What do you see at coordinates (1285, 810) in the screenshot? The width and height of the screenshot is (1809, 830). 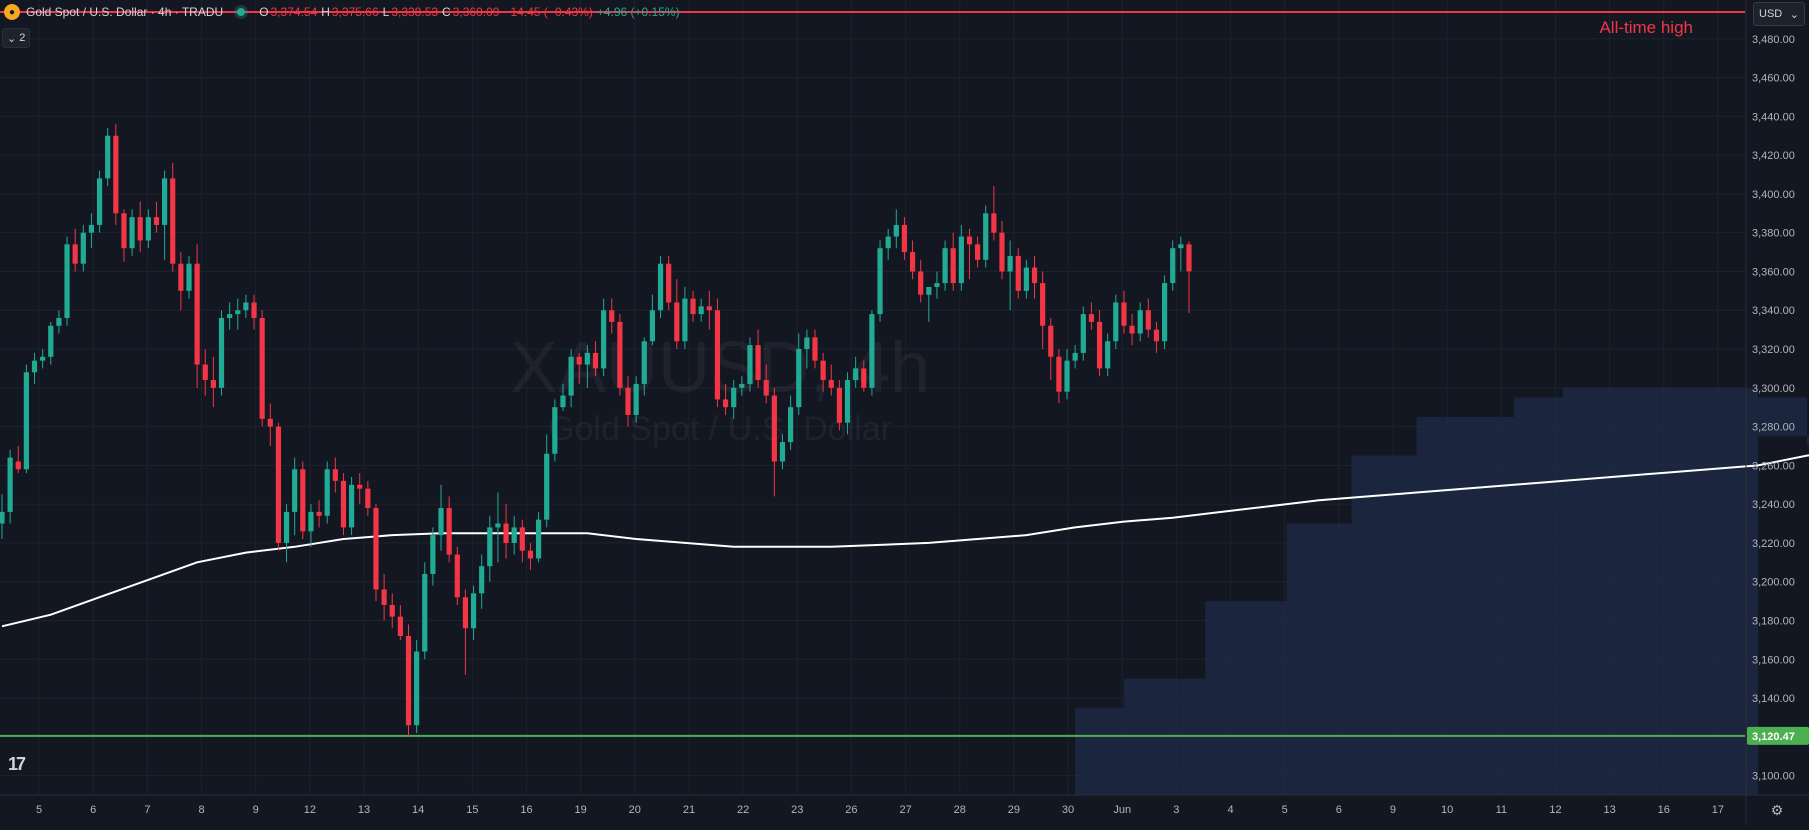 I see `time-tick-label: 5` at bounding box center [1285, 810].